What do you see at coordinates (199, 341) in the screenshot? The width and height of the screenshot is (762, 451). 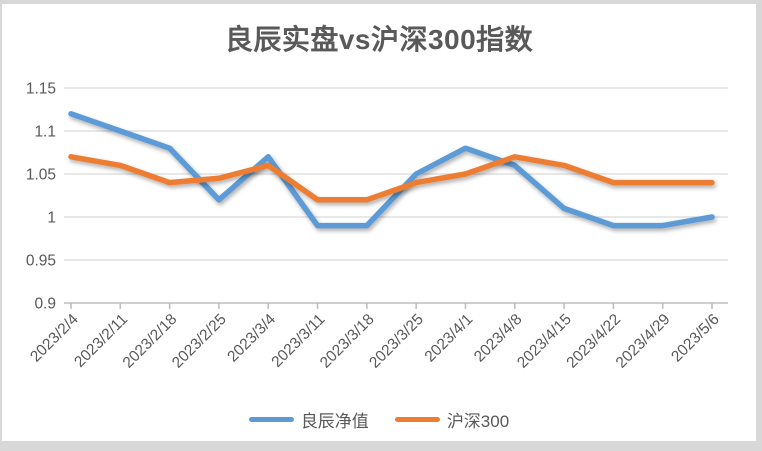 I see `x-axis-label: 2023/2/25` at bounding box center [199, 341].